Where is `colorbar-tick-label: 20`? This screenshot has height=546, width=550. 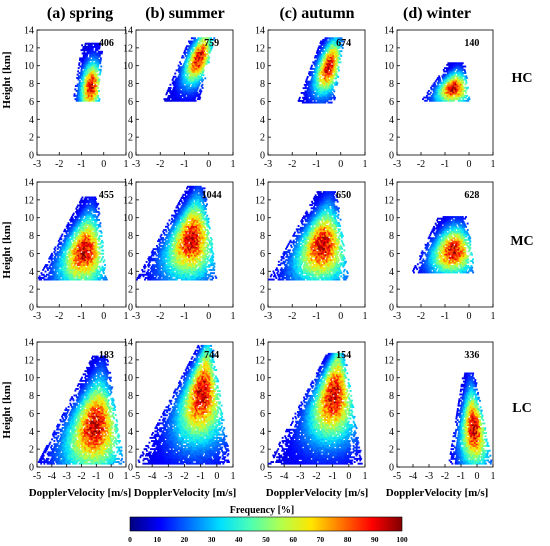
colorbar-tick-label: 20 is located at coordinates (185, 539).